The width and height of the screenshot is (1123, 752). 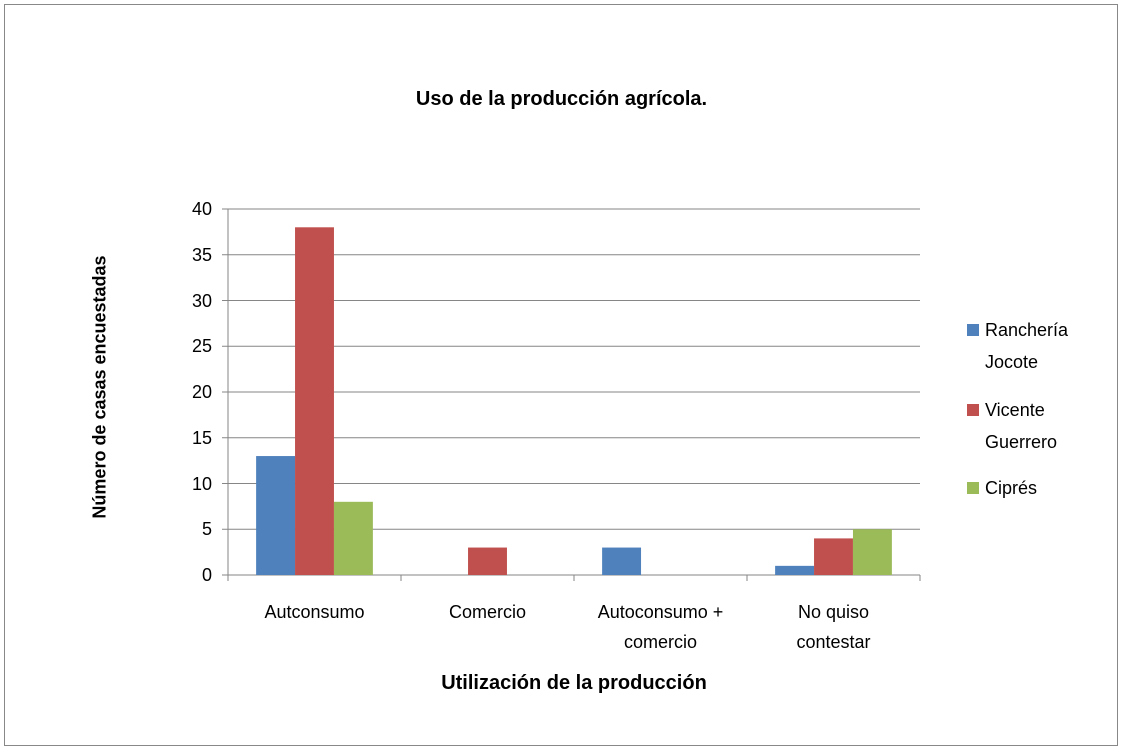 What do you see at coordinates (99, 387) in the screenshot?
I see `y-axis-title: Número de casas encuestadas` at bounding box center [99, 387].